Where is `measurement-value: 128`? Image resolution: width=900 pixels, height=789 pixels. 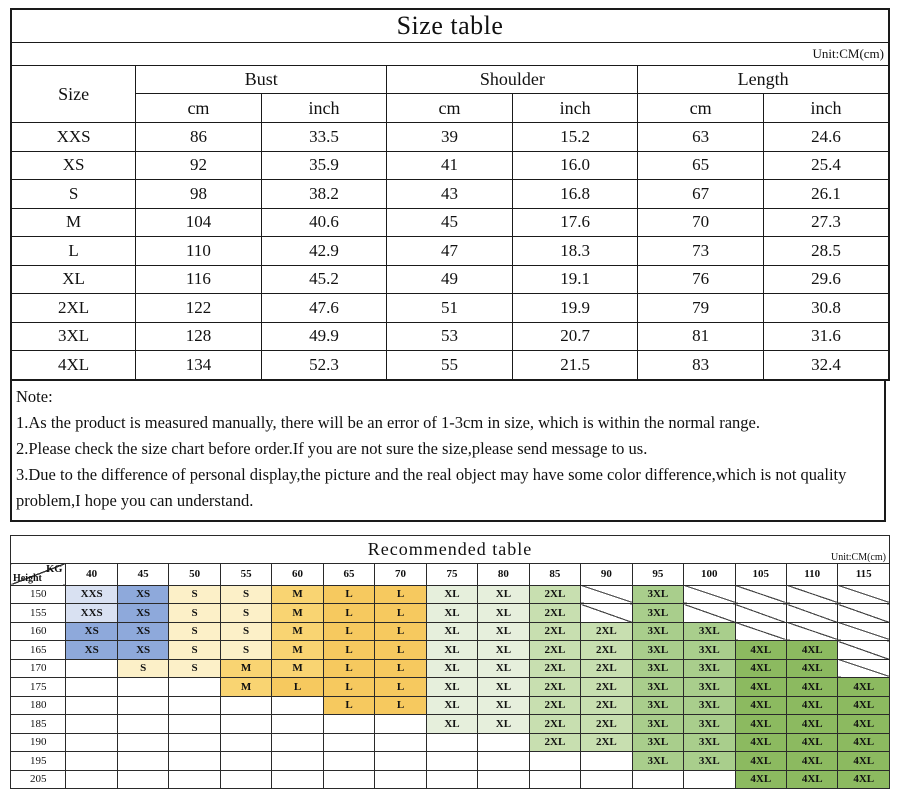
measurement-value: 128 is located at coordinates (199, 336).